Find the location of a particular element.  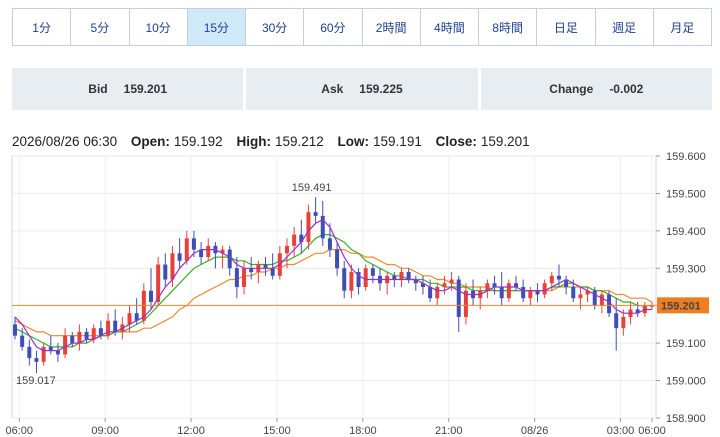

quote-bar: Bid 159.201 Ask 159.225 Change -0.002 is located at coordinates (362, 89).